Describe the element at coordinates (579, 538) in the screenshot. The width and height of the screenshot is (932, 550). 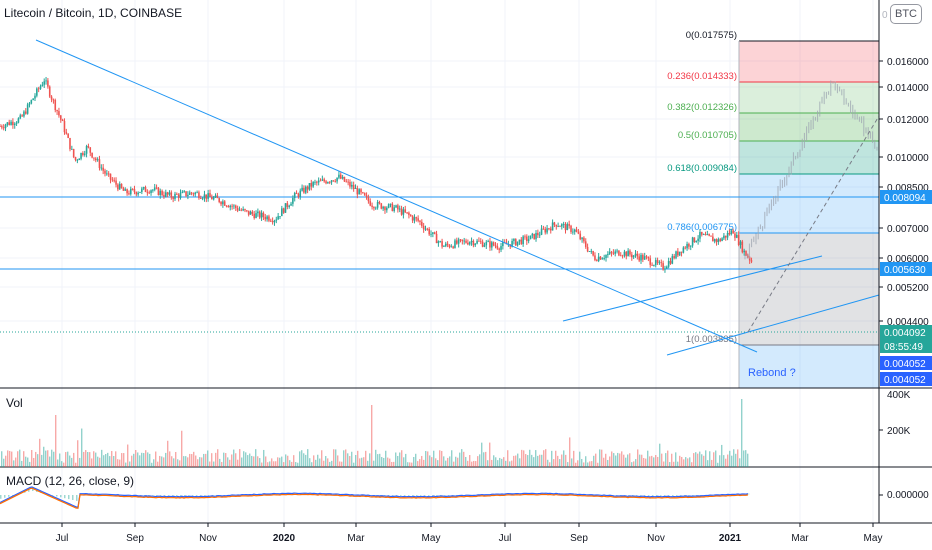
I see `time-tick-label: Sep` at that location.